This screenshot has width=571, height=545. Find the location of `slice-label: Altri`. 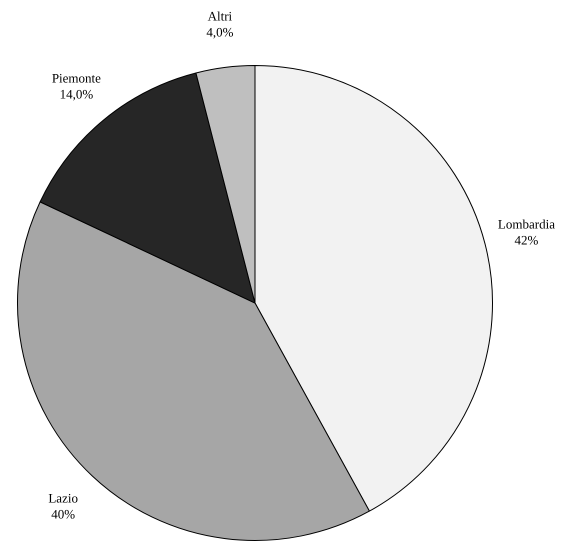

slice-label: Altri is located at coordinates (220, 16).